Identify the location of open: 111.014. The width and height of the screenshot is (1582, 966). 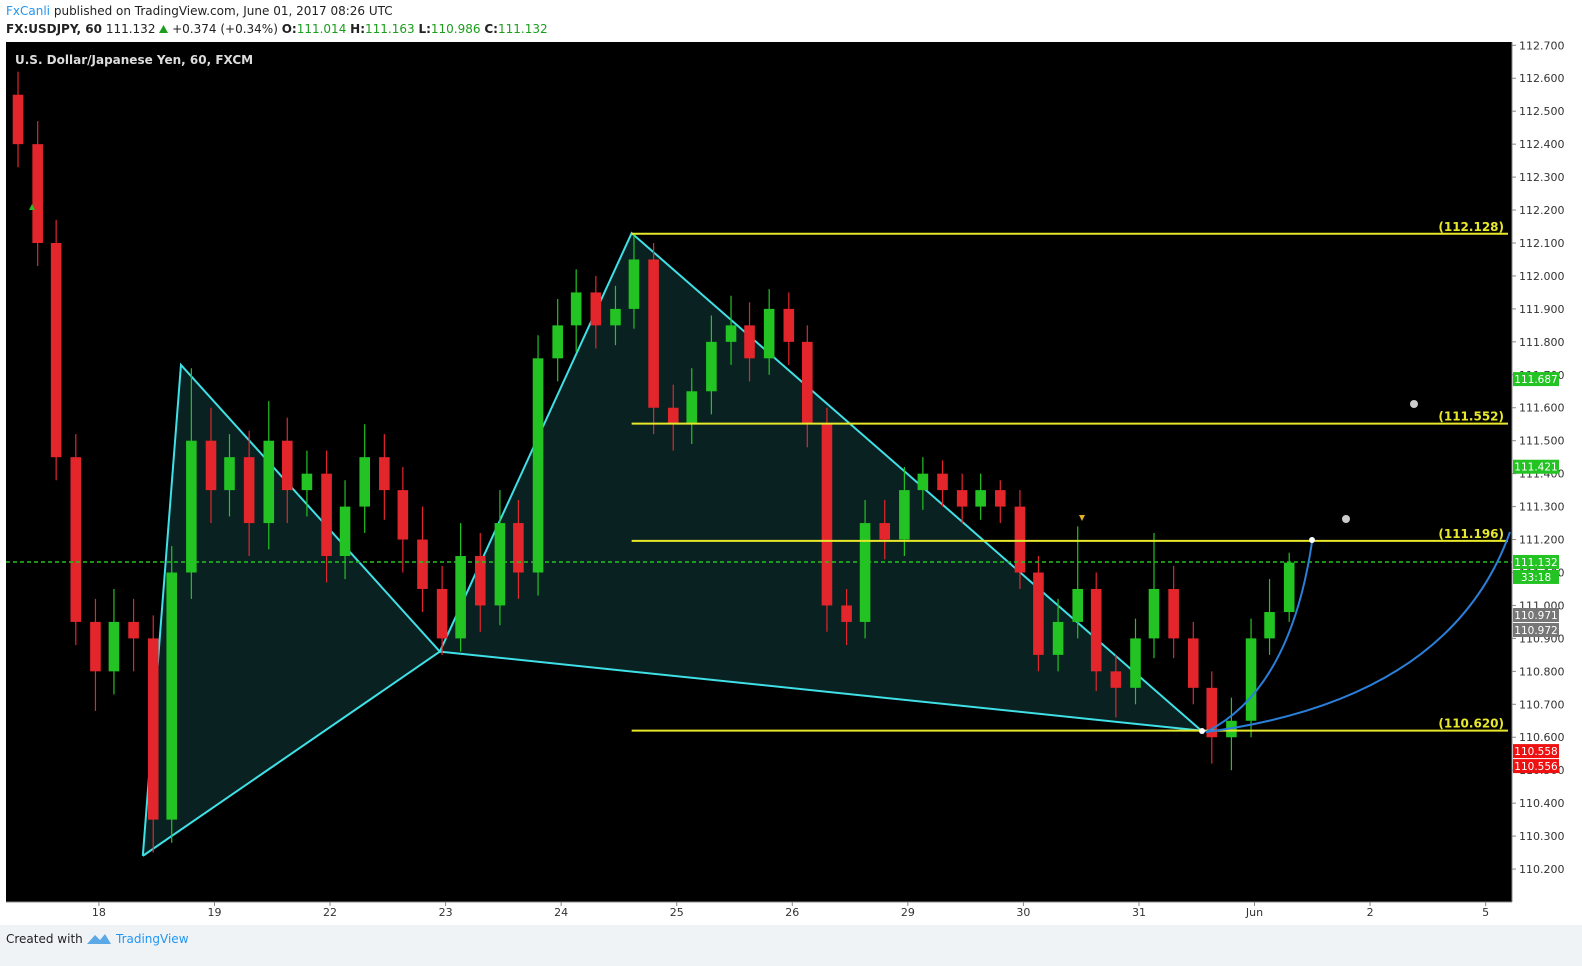
(321, 29).